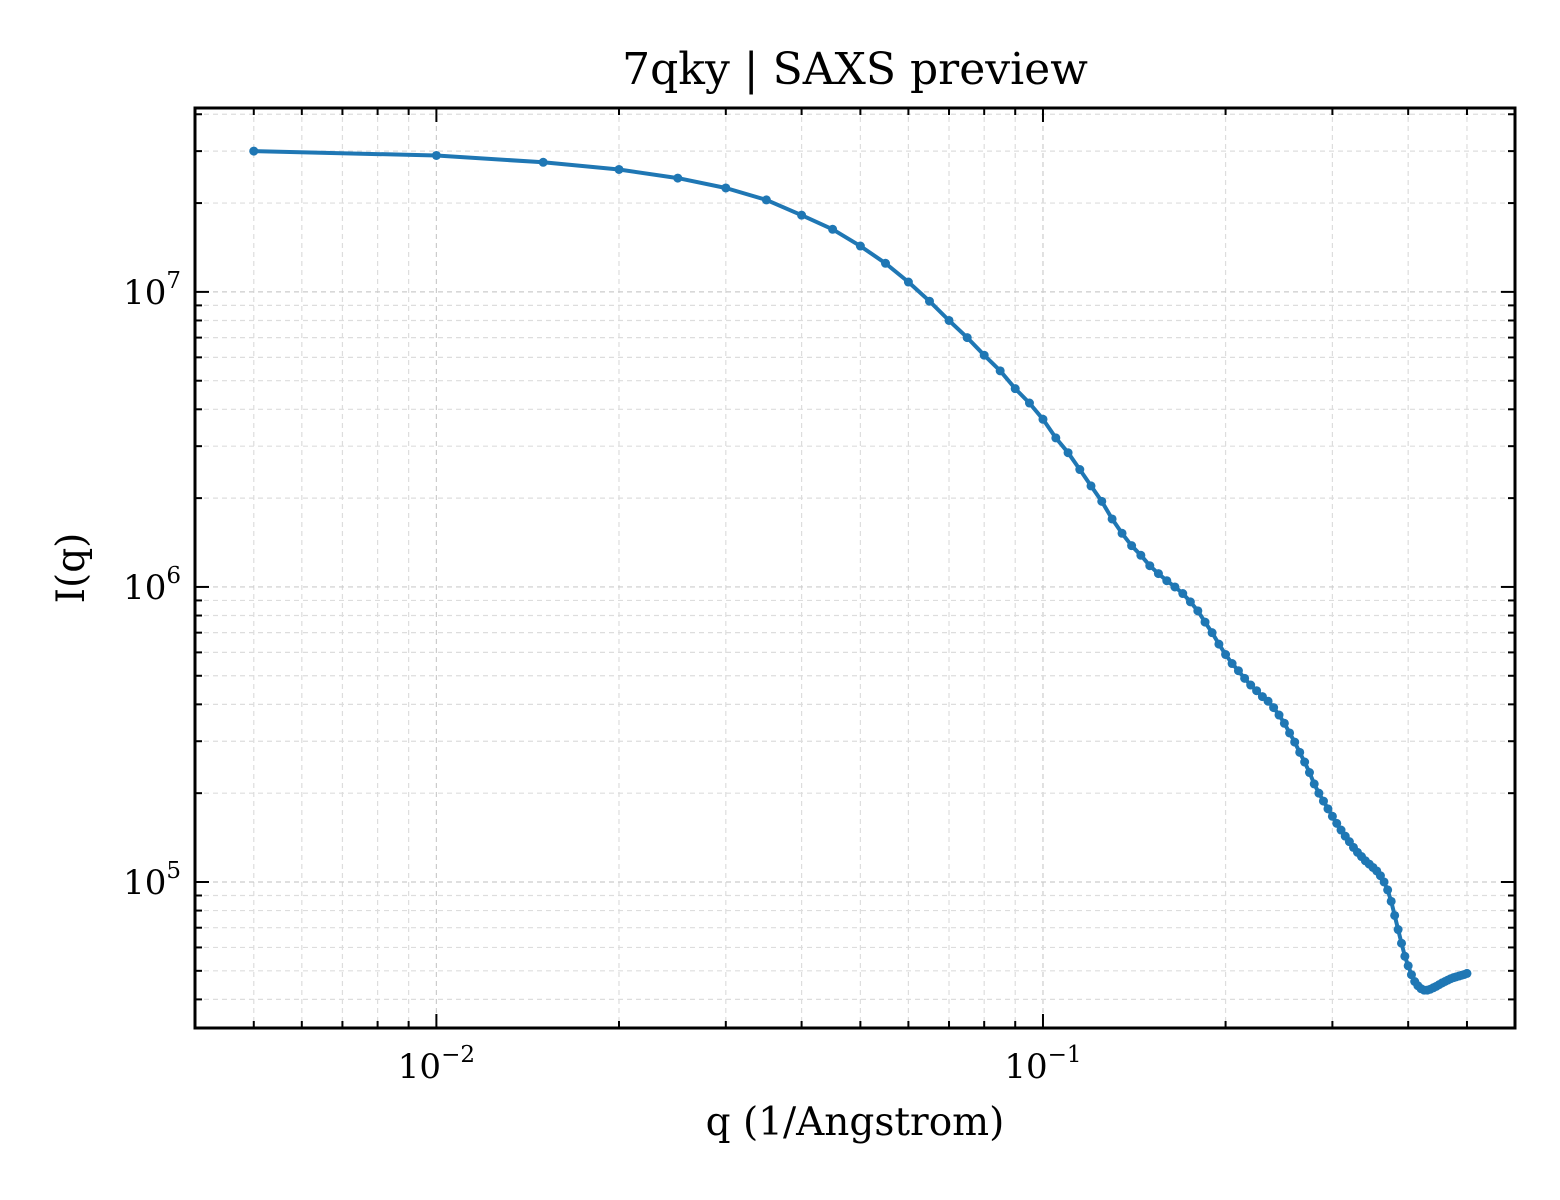  Describe the element at coordinates (855, 69) in the screenshot. I see `chart-title: 7qky | SAXS preview` at that location.